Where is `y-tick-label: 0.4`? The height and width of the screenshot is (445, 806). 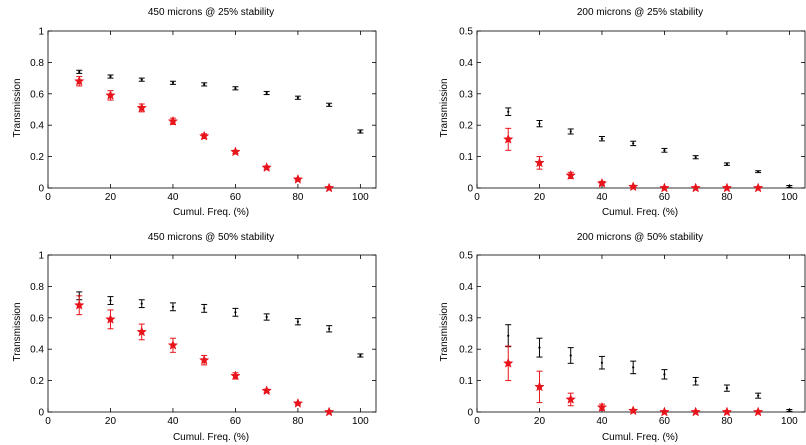 y-tick-label: 0.4 is located at coordinates (466, 287).